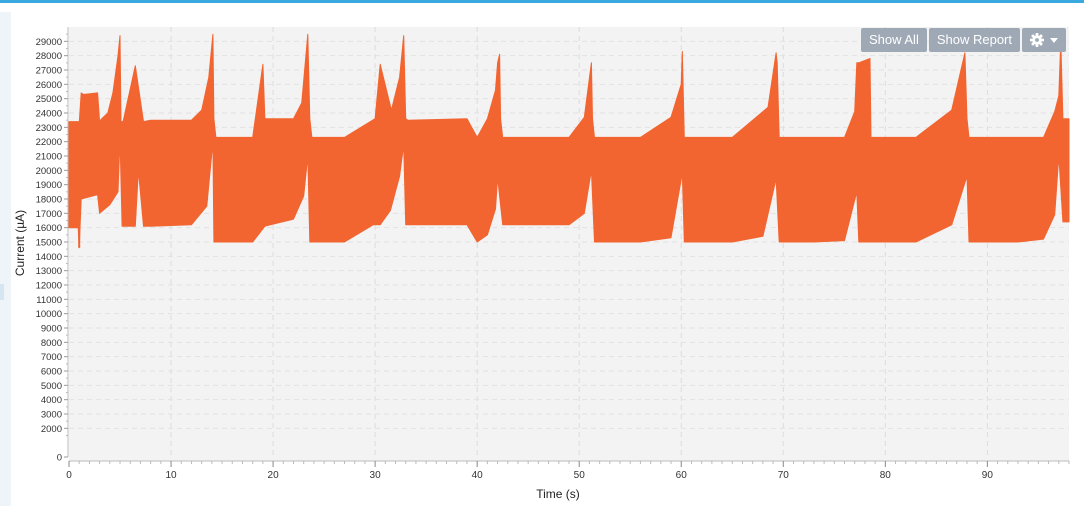 This screenshot has height=506, width=1084. Describe the element at coordinates (49, 71) in the screenshot. I see `y-tick-label: 27000` at that location.